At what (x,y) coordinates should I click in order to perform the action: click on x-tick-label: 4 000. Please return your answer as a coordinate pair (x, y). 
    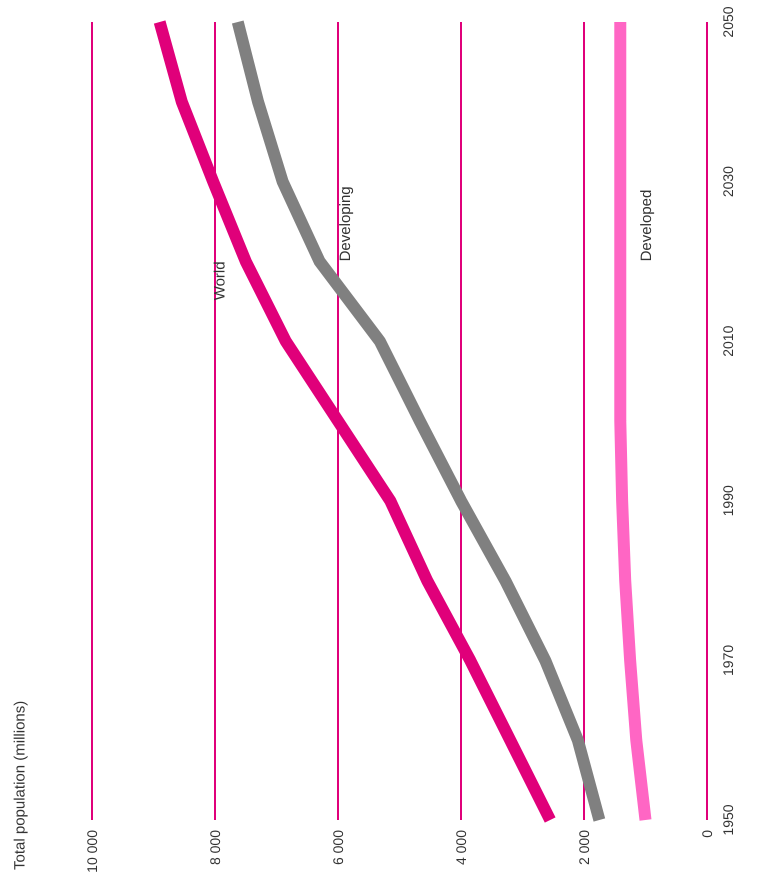
    Looking at the image, I should click on (461, 848).